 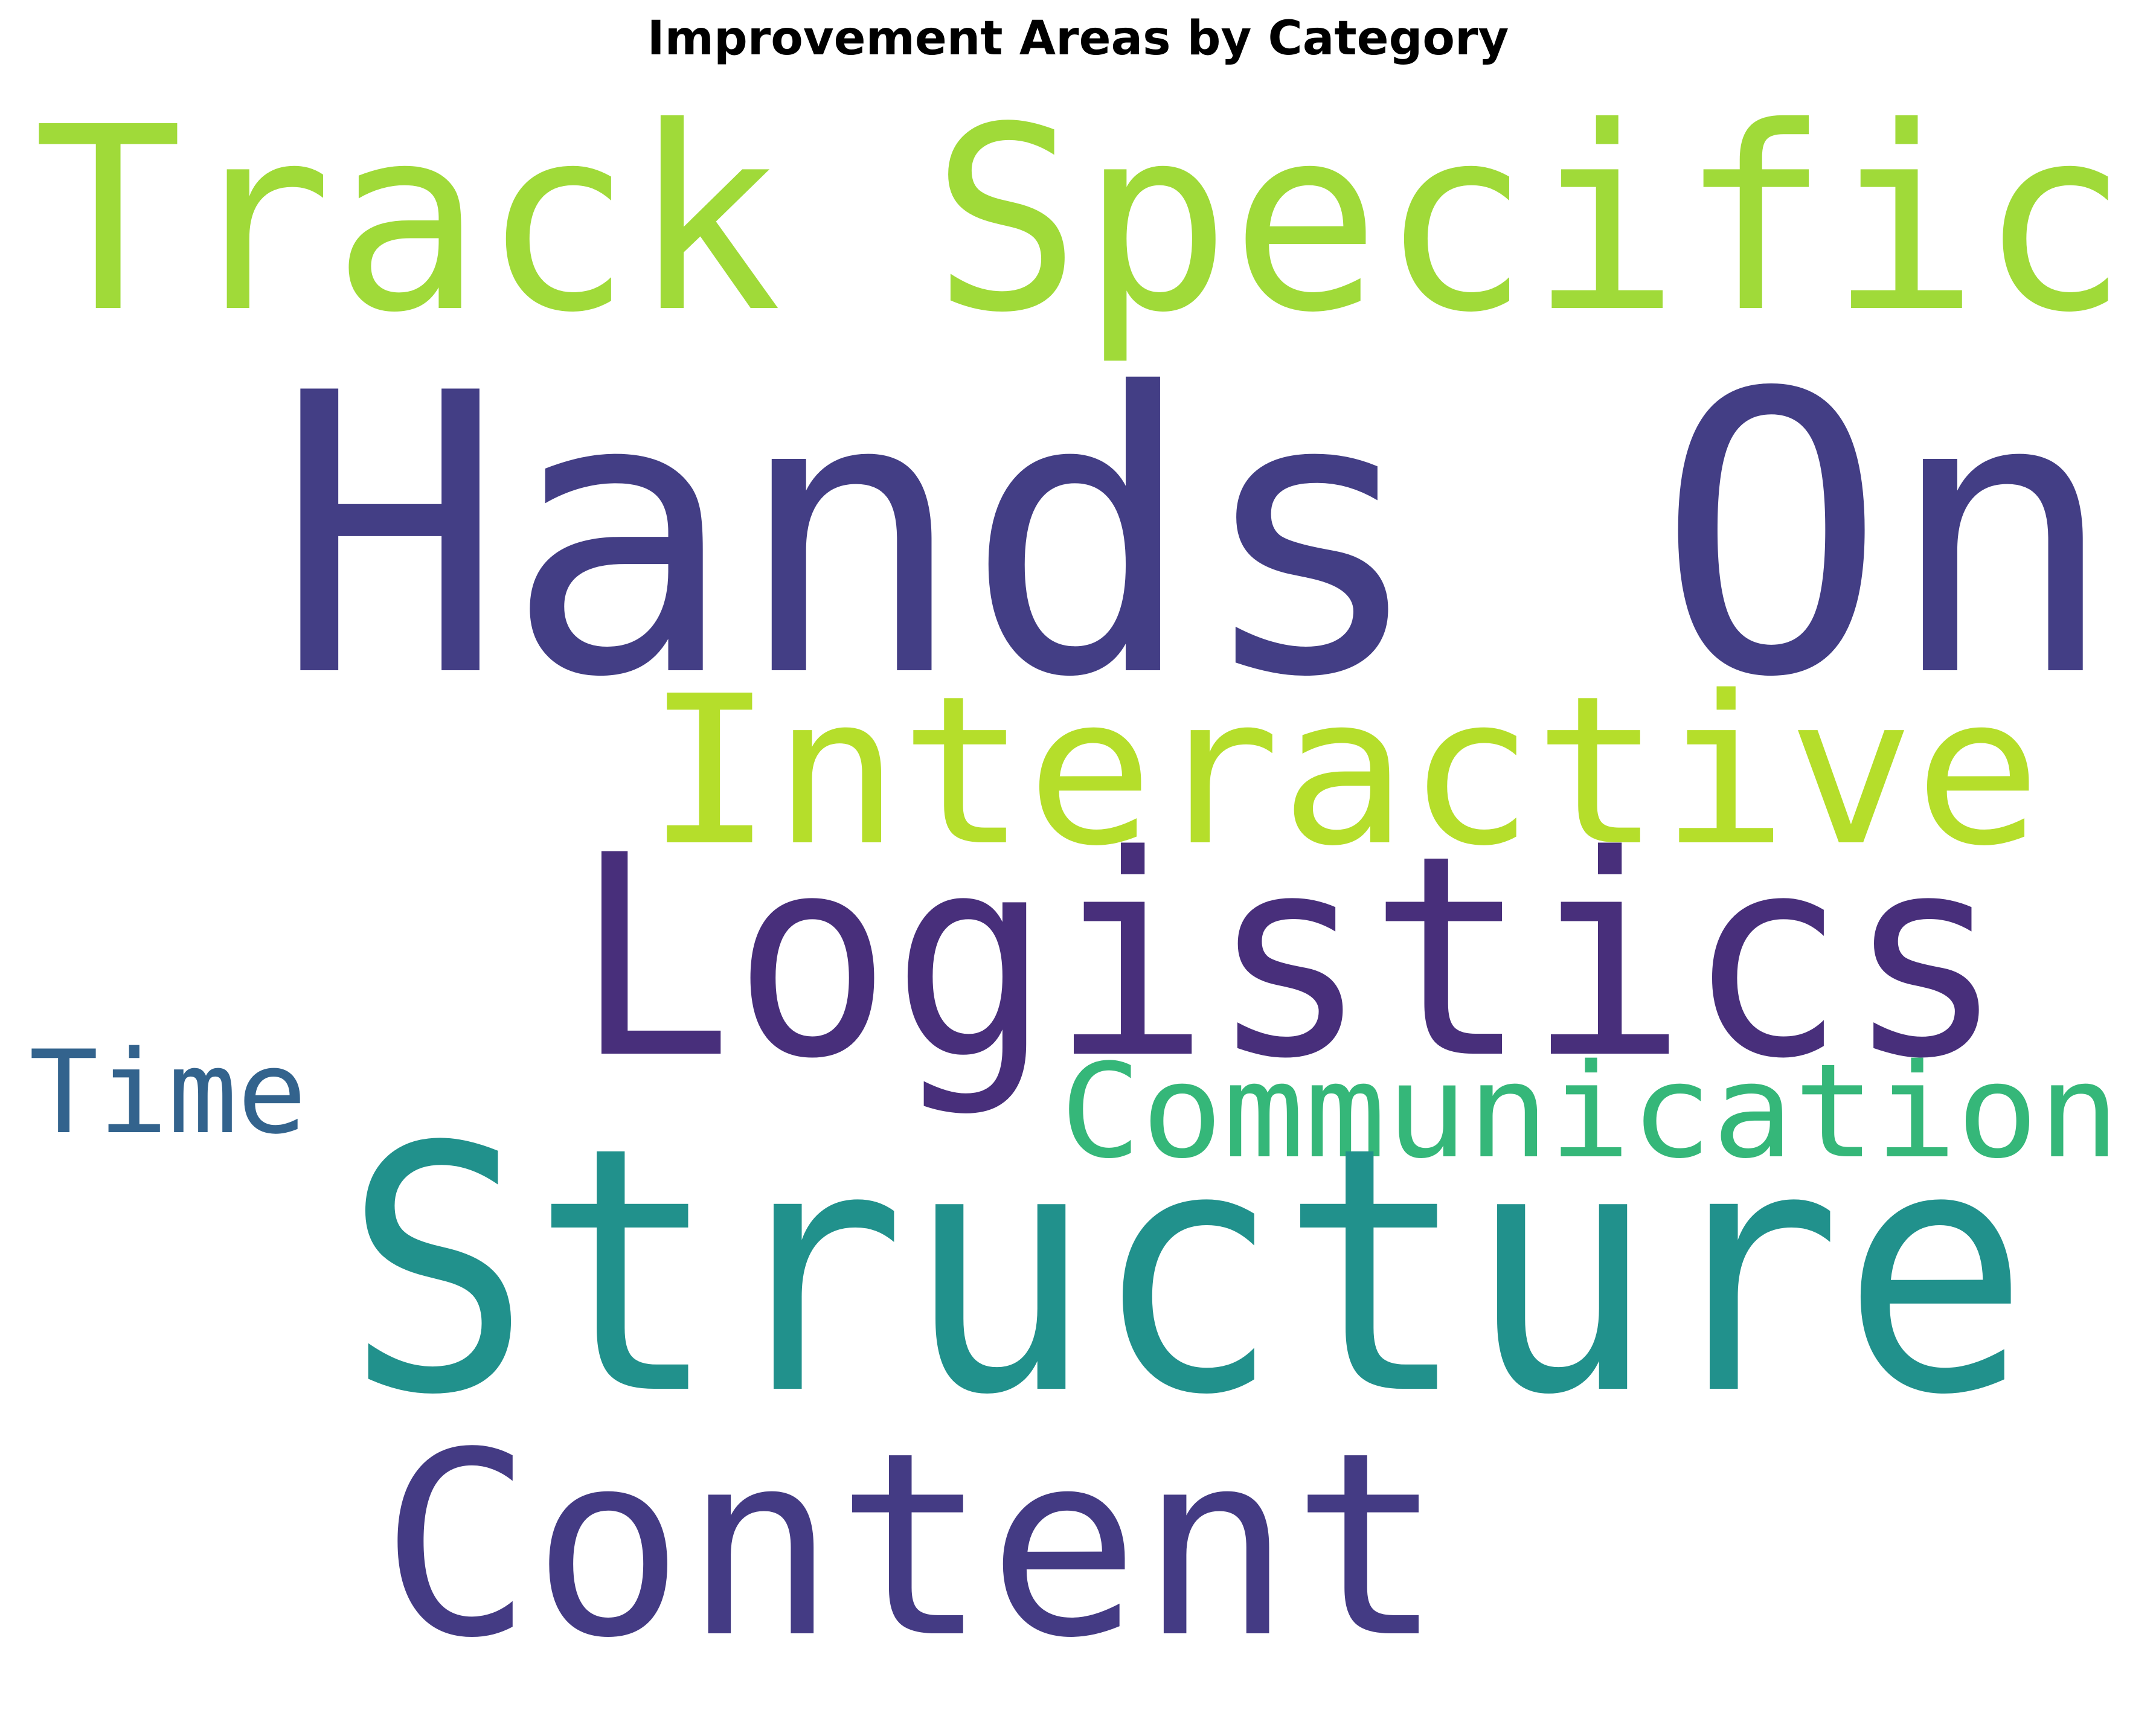 I want to click on word-interactive: Interactive, so click(x=1343, y=771).